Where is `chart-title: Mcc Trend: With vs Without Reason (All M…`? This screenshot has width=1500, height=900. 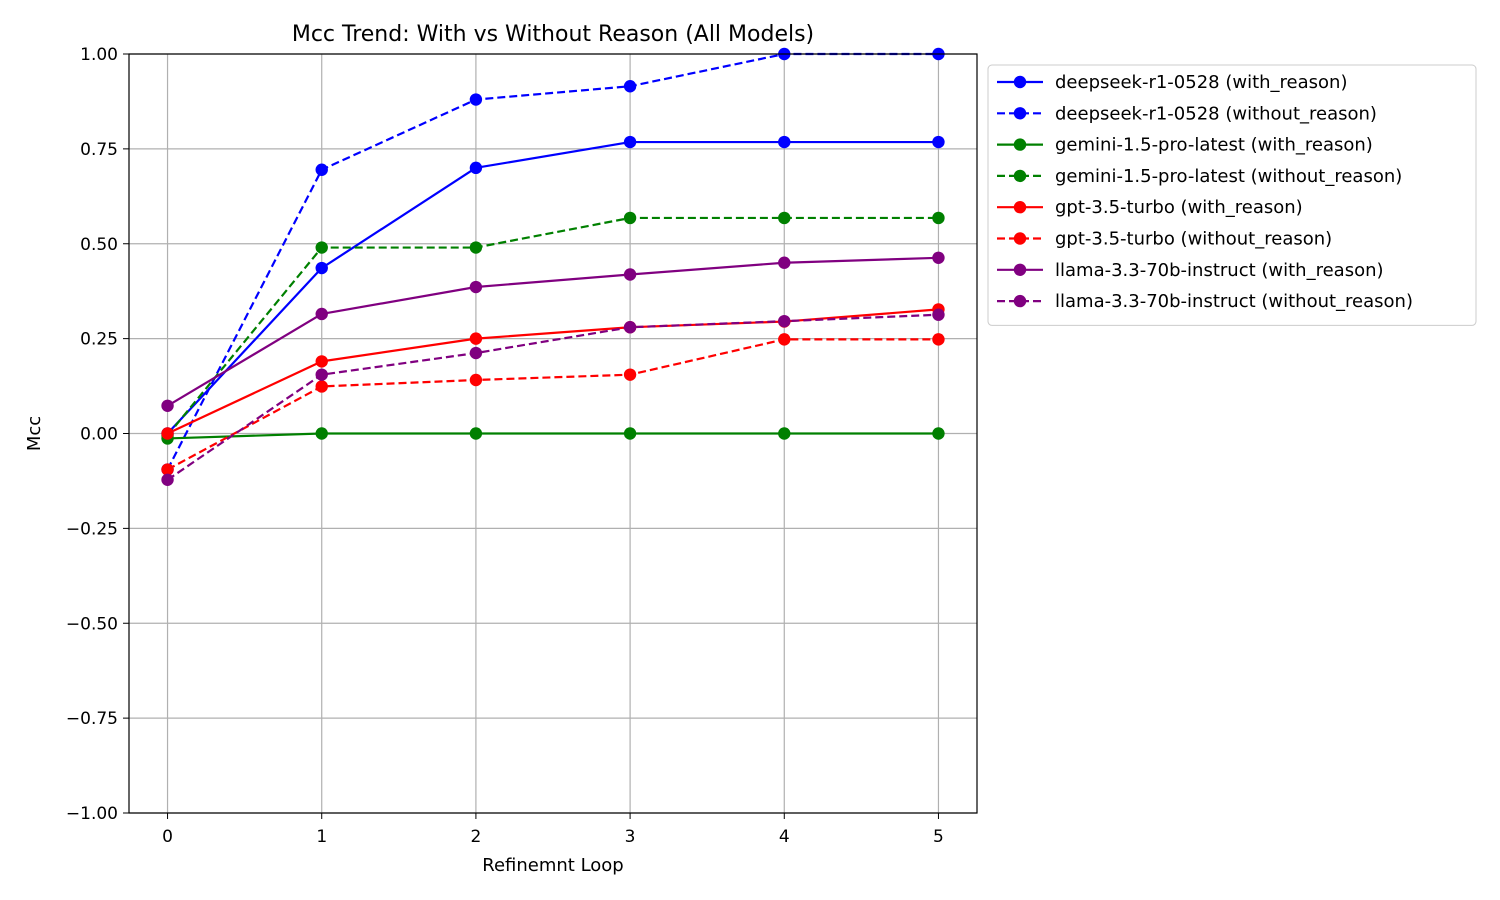 chart-title: Mcc Trend: With vs Without Reason (All M… is located at coordinates (553, 34).